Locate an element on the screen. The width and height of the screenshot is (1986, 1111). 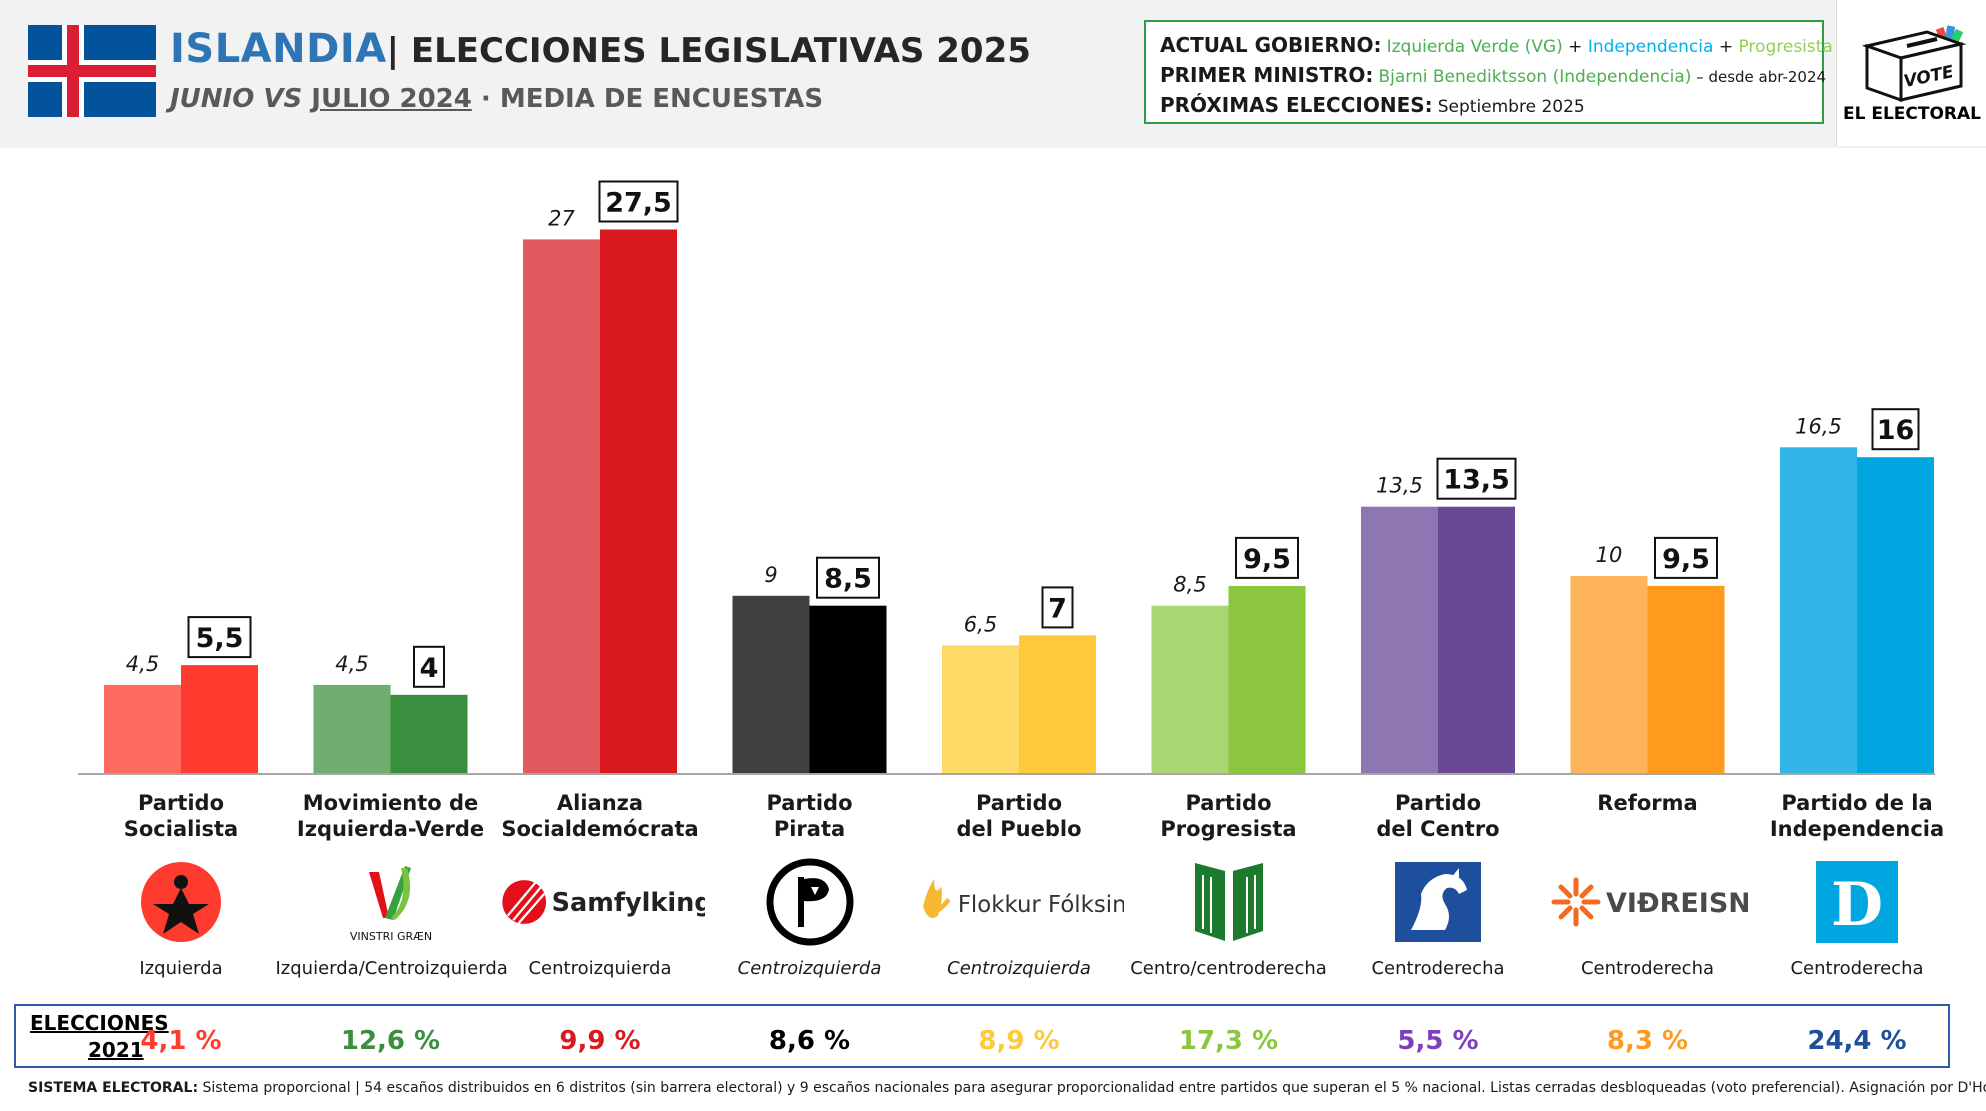
progressive-book-icon is located at coordinates (1229, 902).